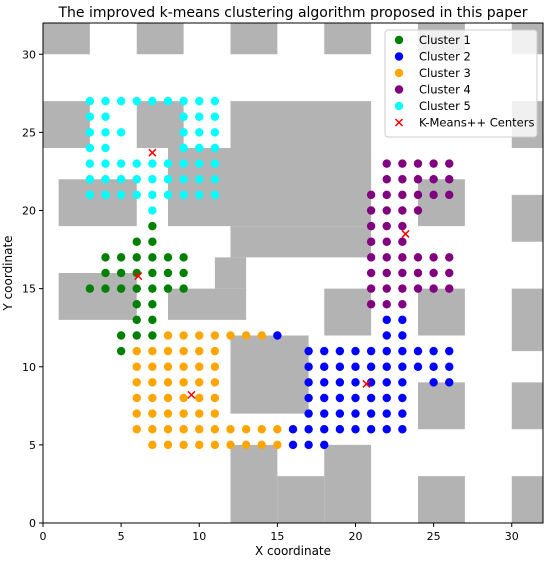 This screenshot has height=562, width=550. What do you see at coordinates (199, 536) in the screenshot?
I see `x-tick-label: 10` at bounding box center [199, 536].